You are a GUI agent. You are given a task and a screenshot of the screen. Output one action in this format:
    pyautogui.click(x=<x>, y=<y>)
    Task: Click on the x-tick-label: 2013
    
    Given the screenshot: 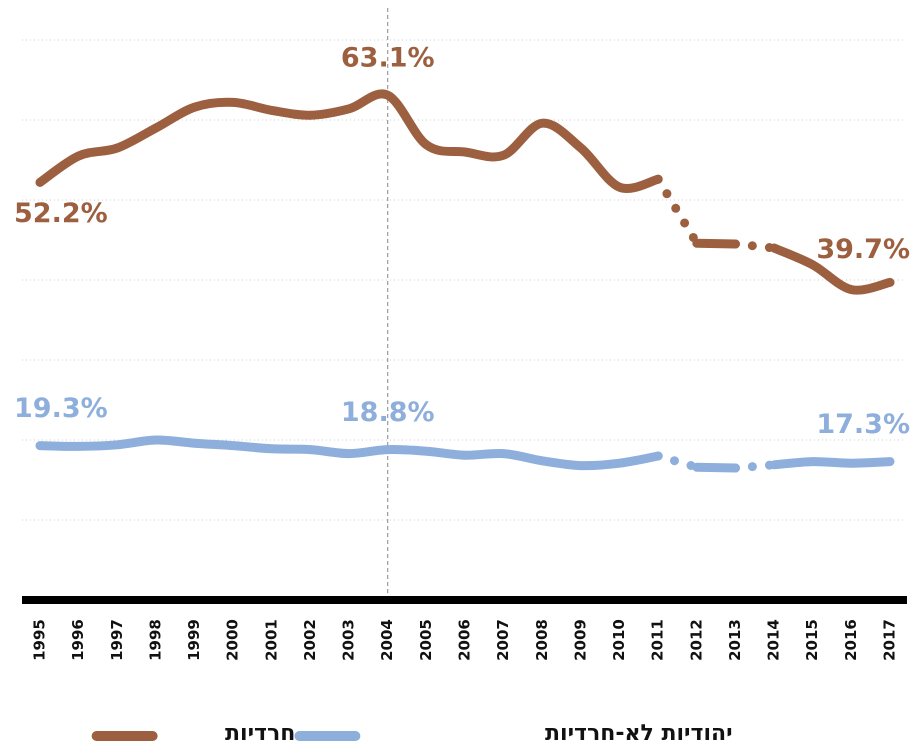 What is the action you would take?
    pyautogui.click(x=735, y=640)
    